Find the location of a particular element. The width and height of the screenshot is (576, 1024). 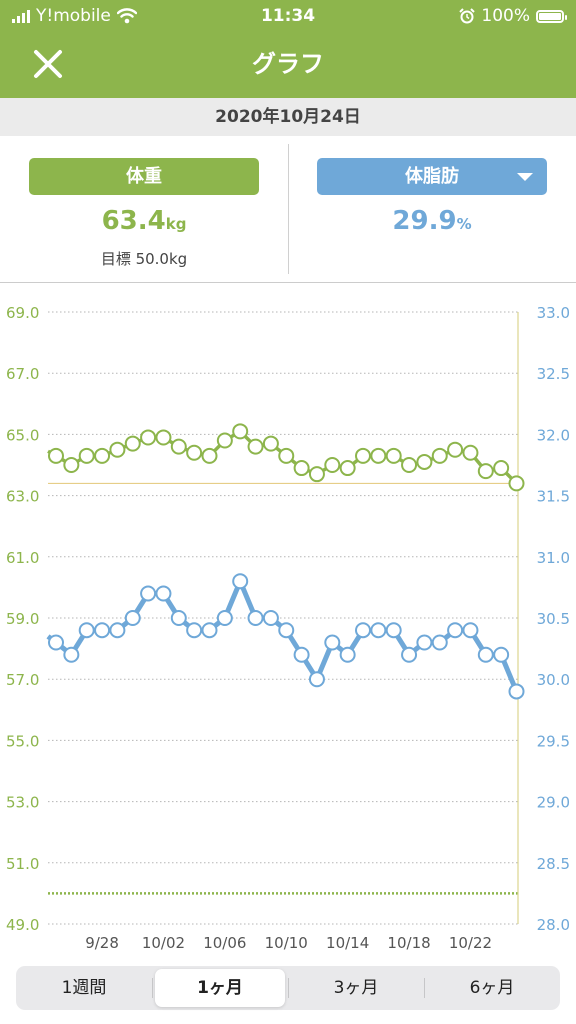

x-tick-label: 10/06 is located at coordinates (224, 943).